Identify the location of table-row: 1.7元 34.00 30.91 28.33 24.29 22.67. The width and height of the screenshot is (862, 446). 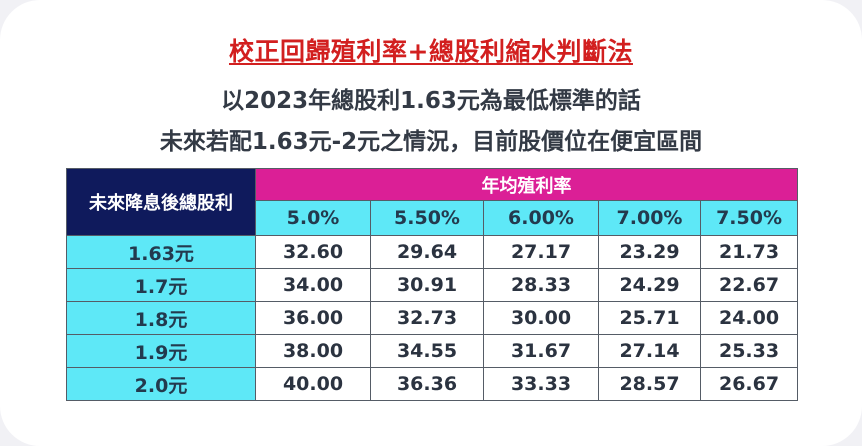
(432, 285).